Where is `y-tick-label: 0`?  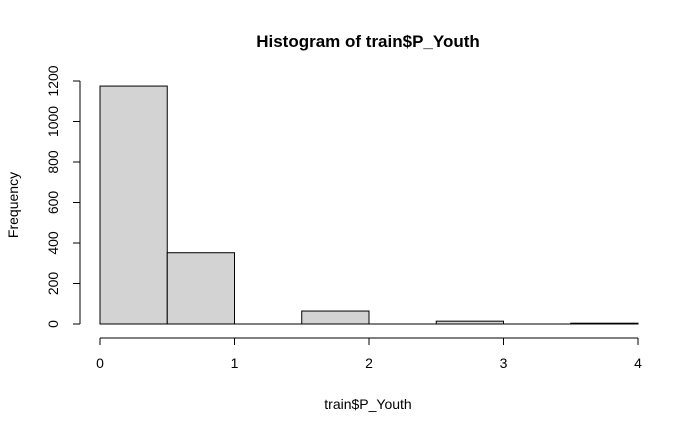
y-tick-label: 0 is located at coordinates (53, 324).